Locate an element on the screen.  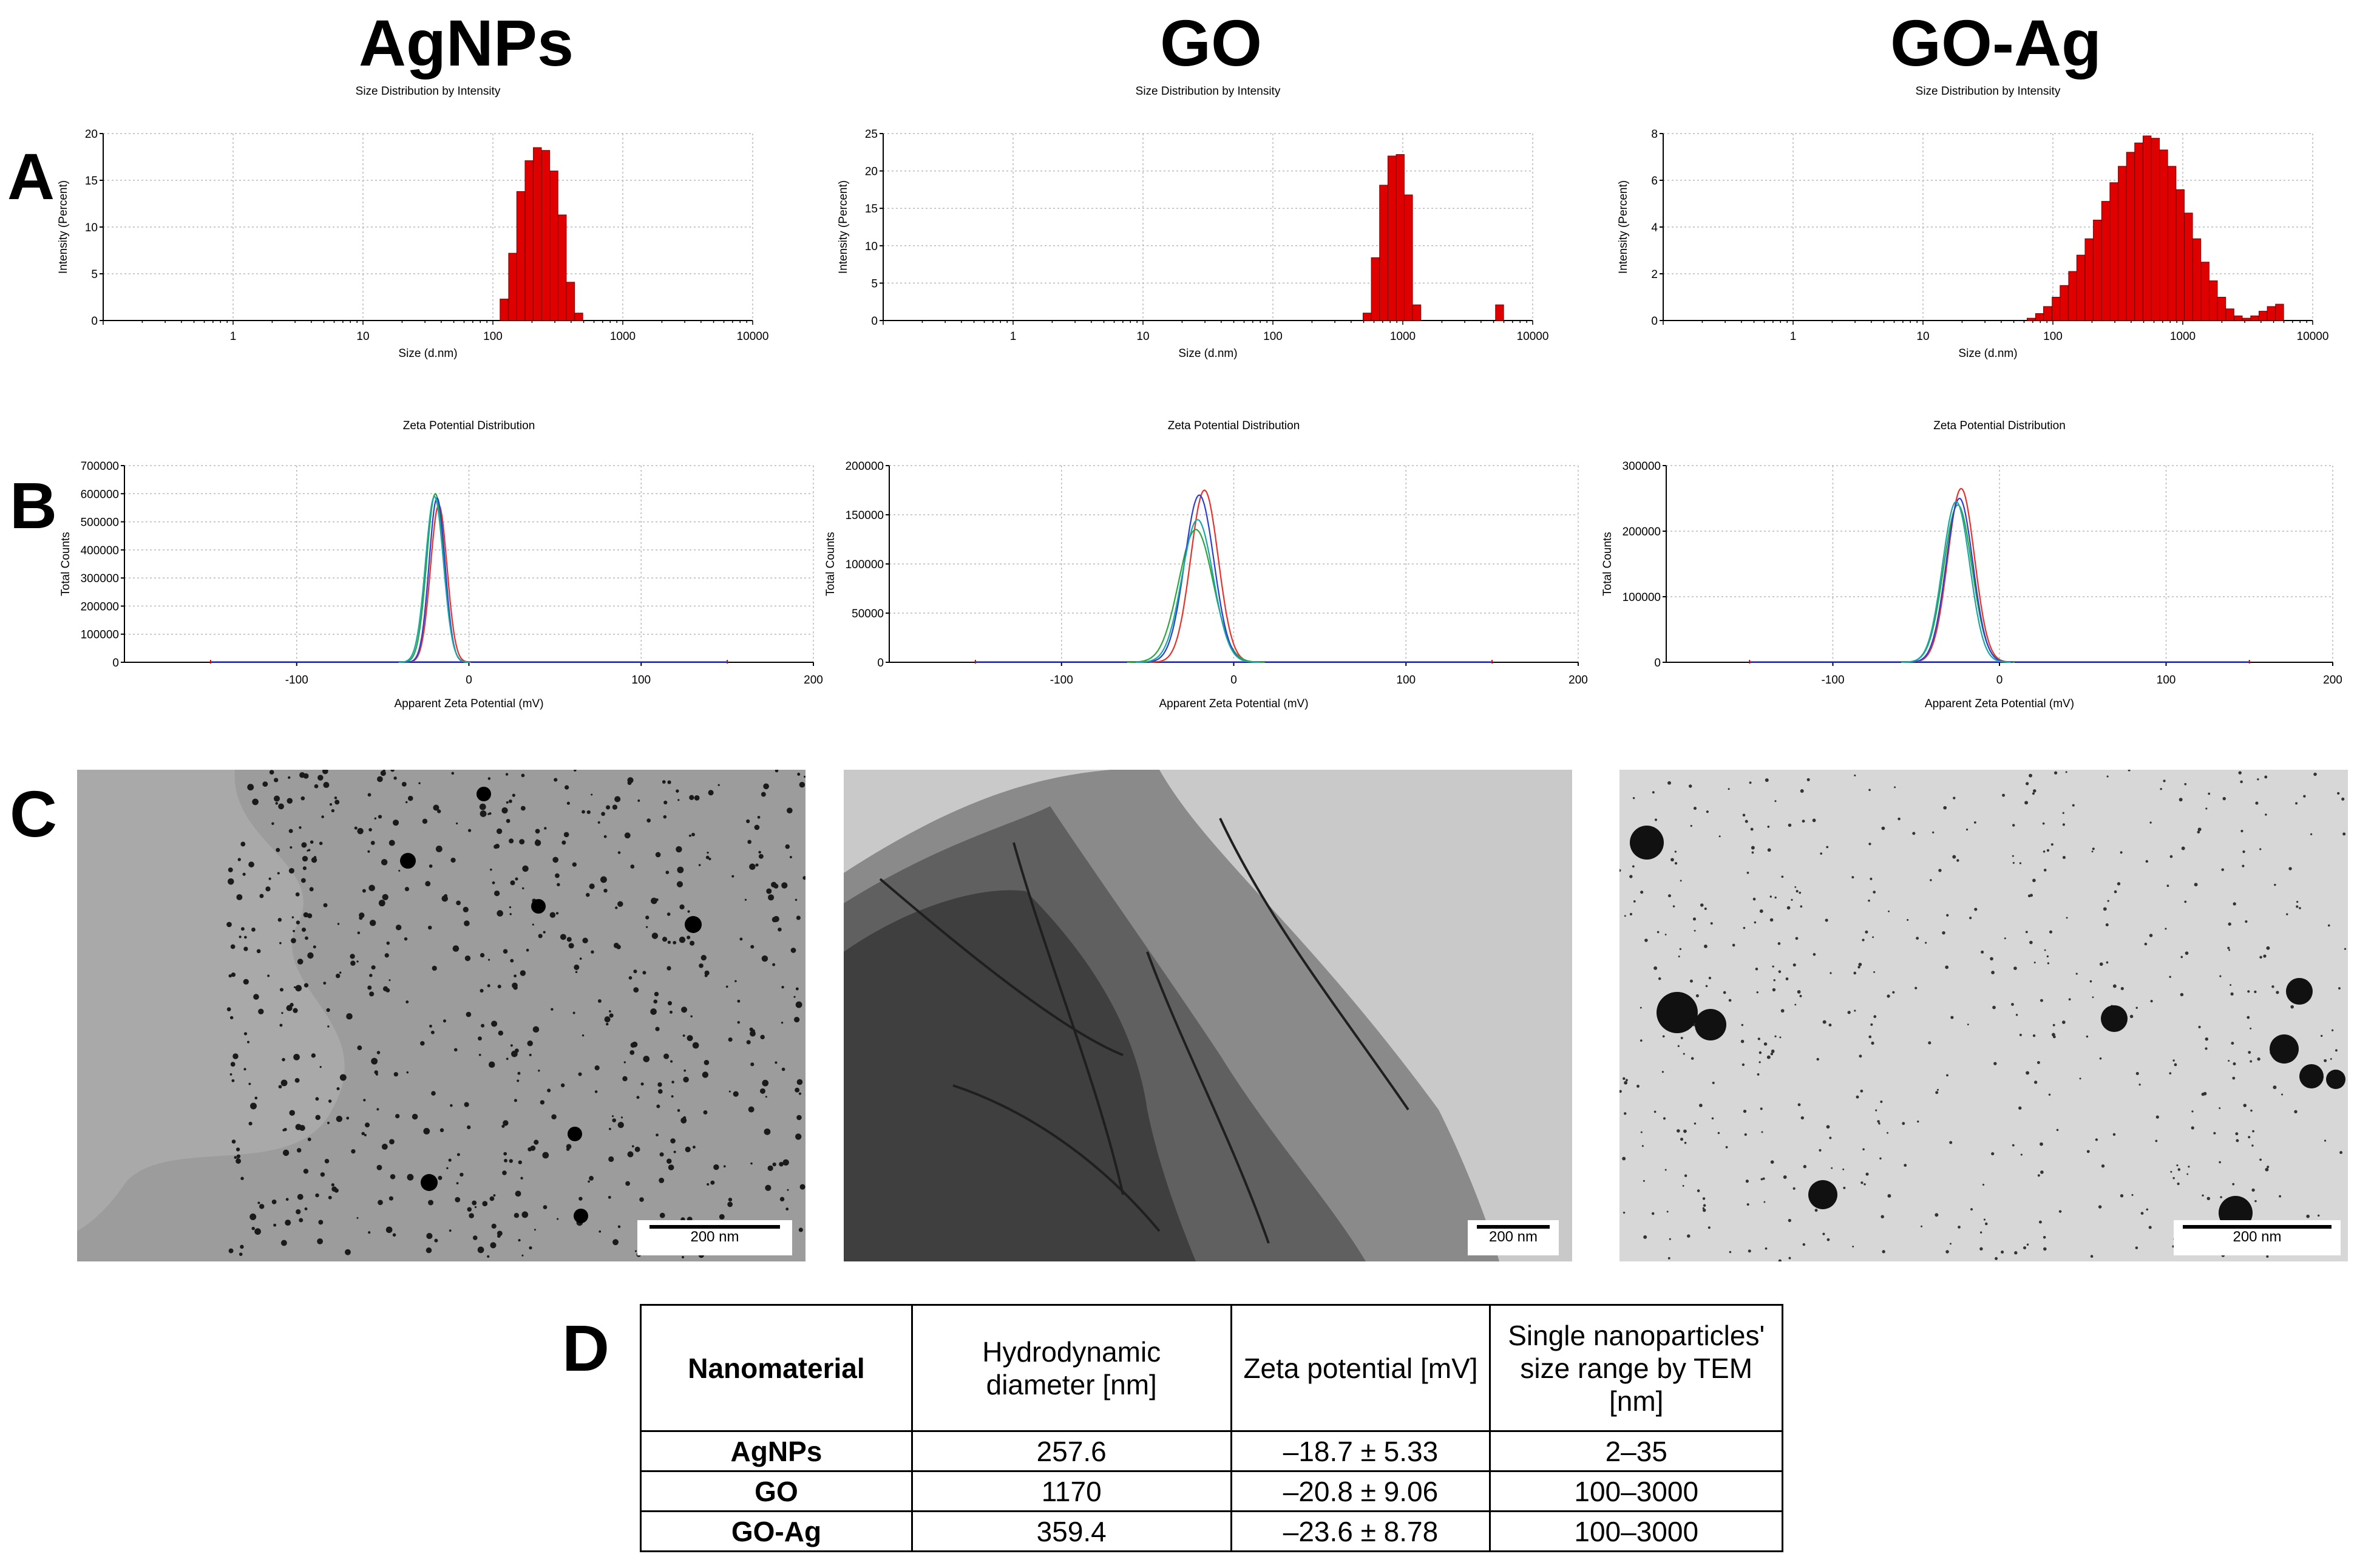
y-tick-label: 5 is located at coordinates (94, 274).